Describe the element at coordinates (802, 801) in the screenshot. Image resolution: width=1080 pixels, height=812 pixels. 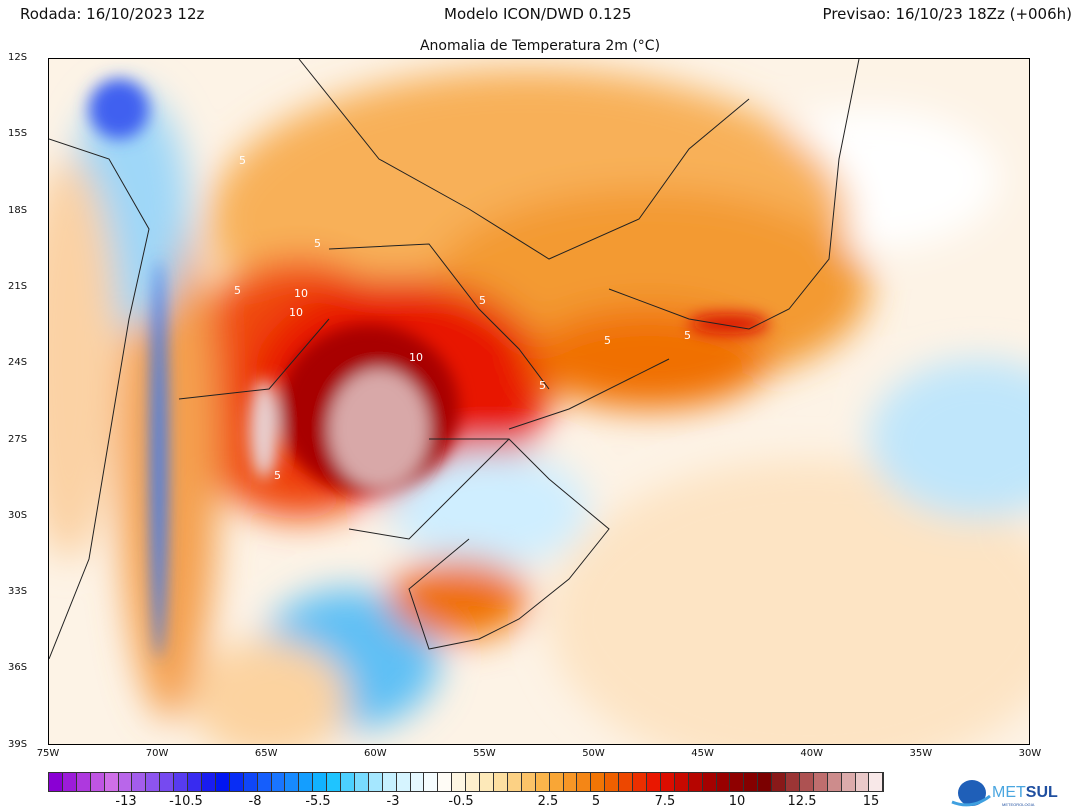
I see `colorbar-label: 12.5` at that location.